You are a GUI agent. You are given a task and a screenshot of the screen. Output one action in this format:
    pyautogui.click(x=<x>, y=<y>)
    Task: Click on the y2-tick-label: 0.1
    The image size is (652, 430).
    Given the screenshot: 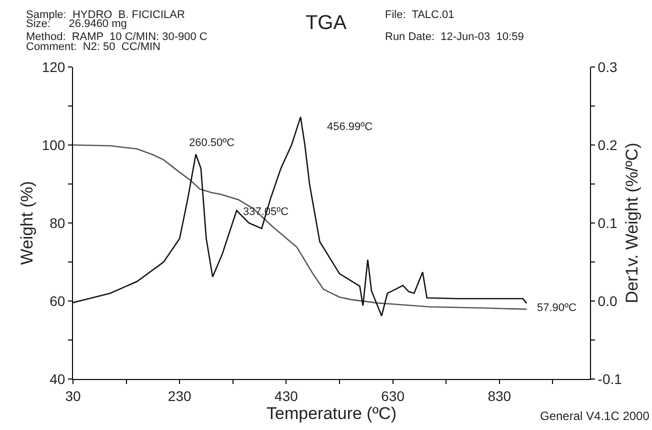 What is the action you would take?
    pyautogui.click(x=608, y=222)
    